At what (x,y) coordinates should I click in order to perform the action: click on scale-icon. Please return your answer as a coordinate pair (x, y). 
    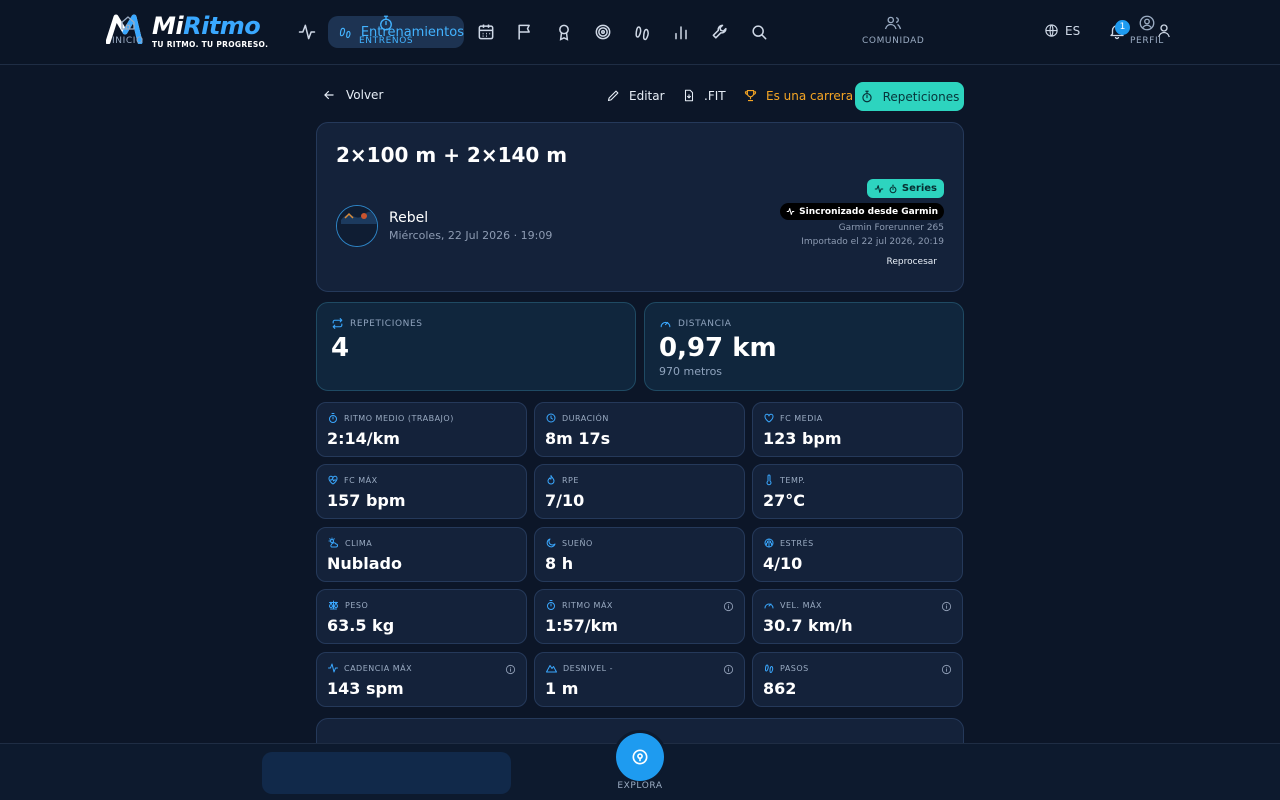
    Looking at the image, I should click on (333, 605).